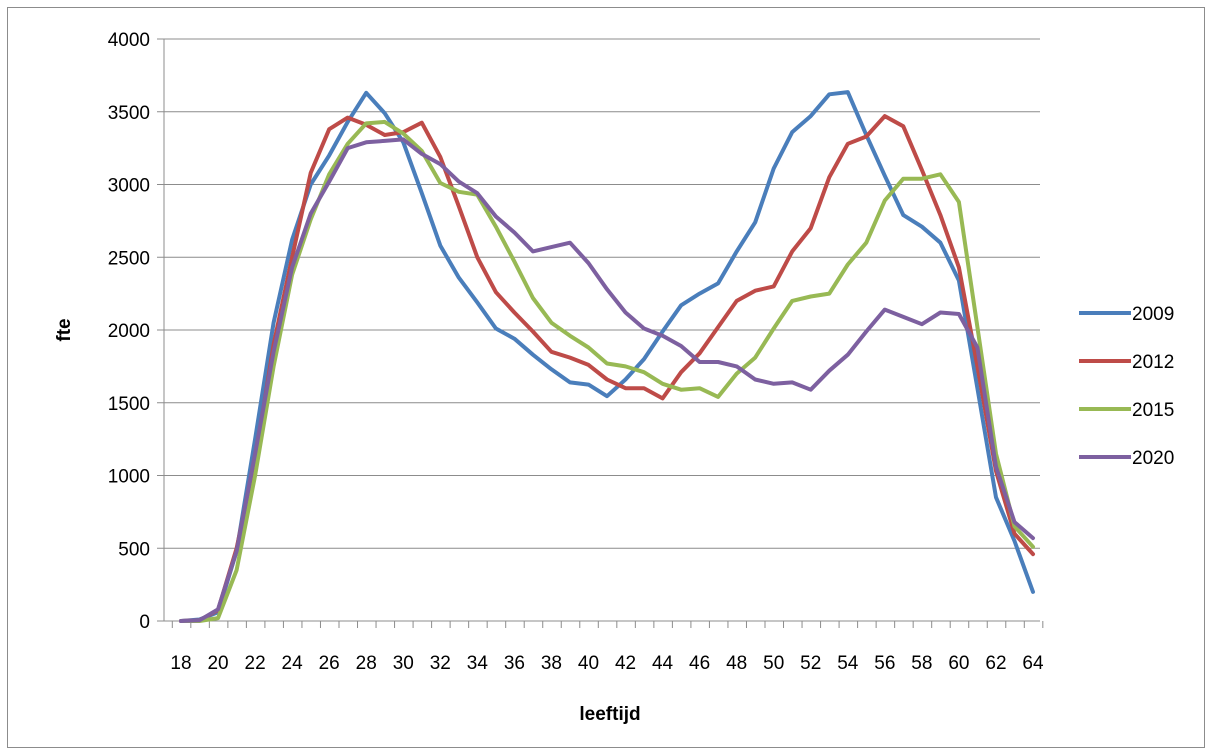 This screenshot has width=1214, height=756. I want to click on y-tick-label: 0, so click(144, 622).